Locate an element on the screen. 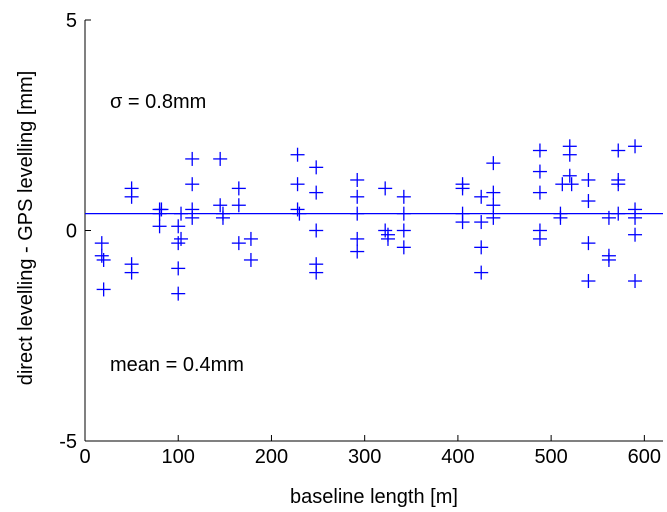  y-tick-label: 5 is located at coordinates (71, 21).